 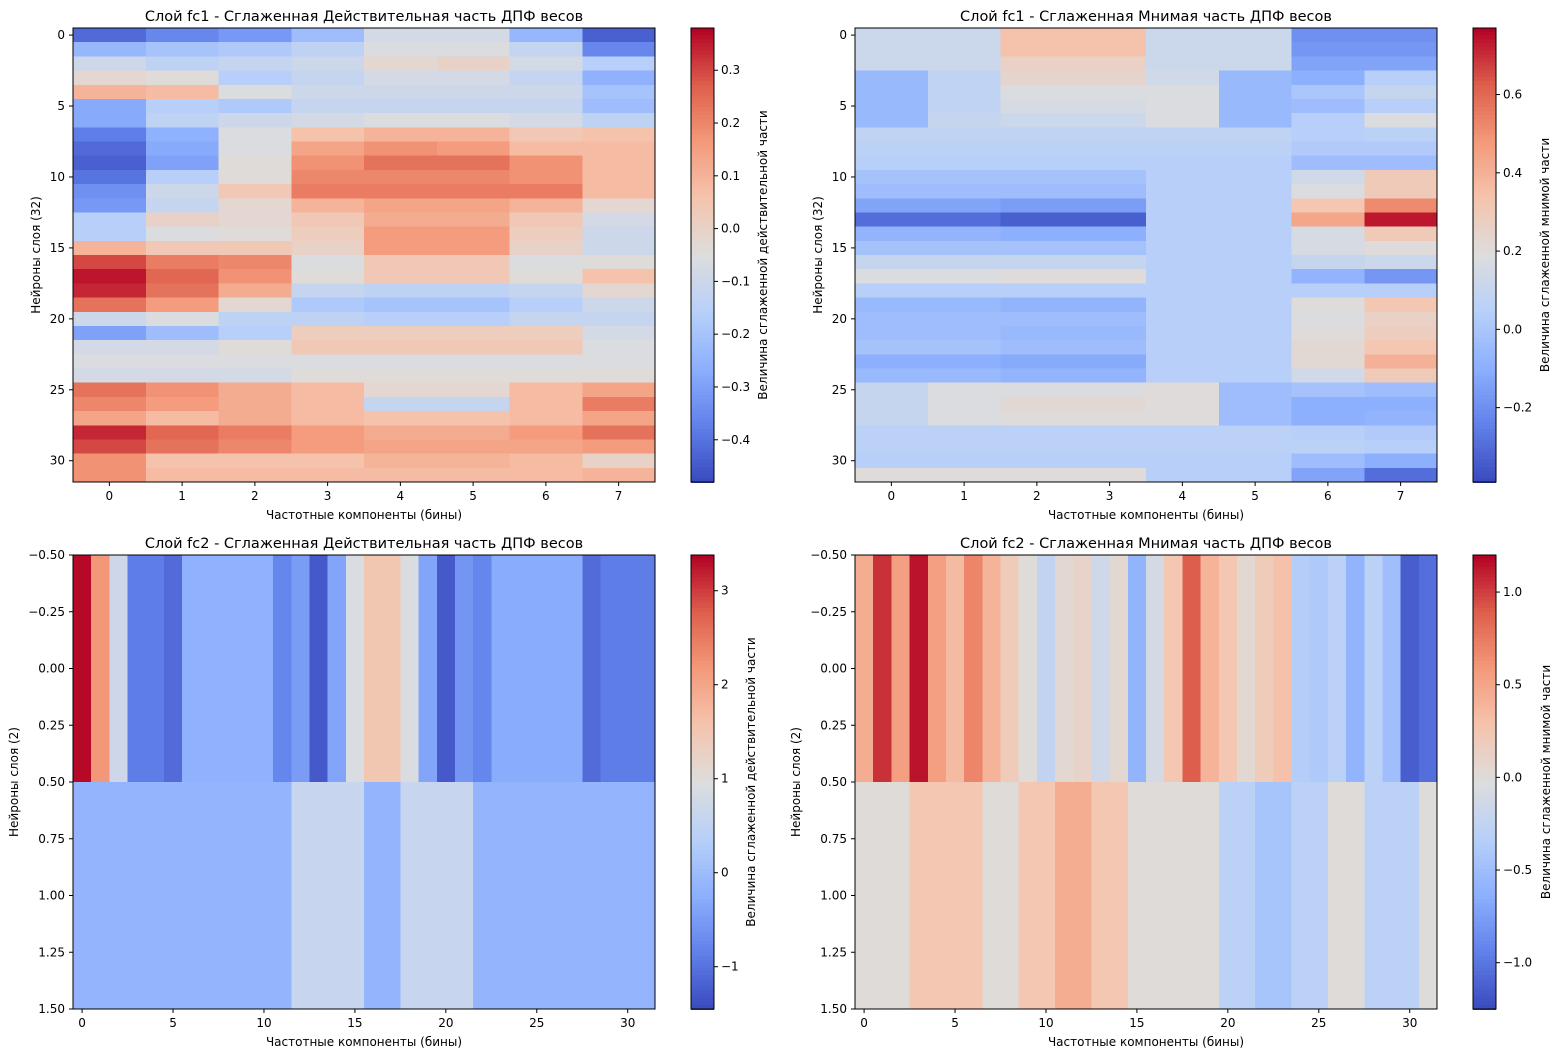 What do you see at coordinates (843, 35) in the screenshot?
I see `y-tick-label: 0` at bounding box center [843, 35].